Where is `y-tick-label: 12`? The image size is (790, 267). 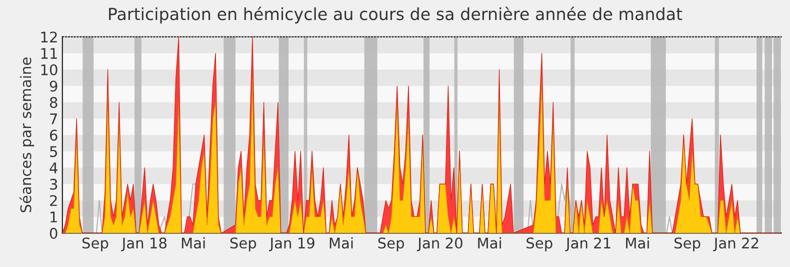 y-tick-label: 12 is located at coordinates (49, 37).